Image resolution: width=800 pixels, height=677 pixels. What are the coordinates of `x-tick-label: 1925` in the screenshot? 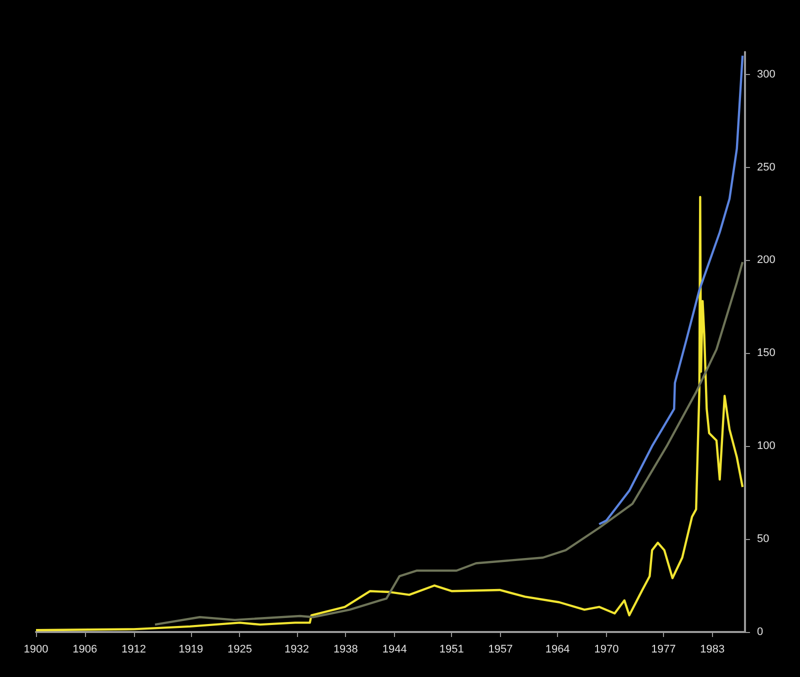 It's located at (239, 650).